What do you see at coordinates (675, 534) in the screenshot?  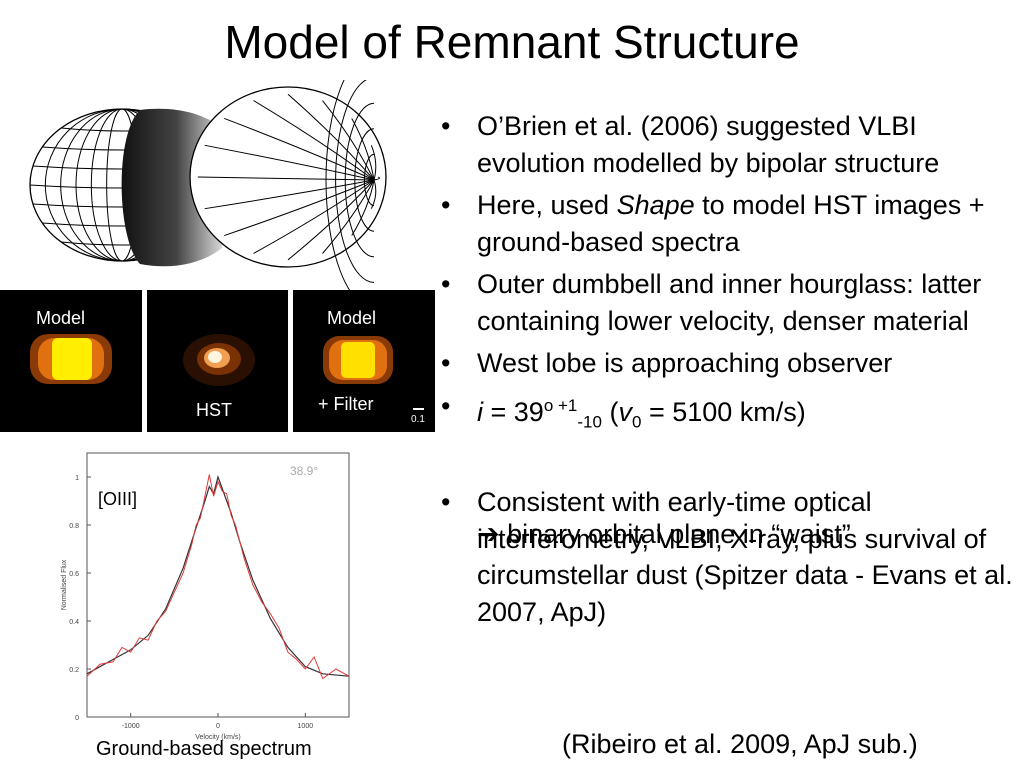 I see `orbital-plane-text: binary orbital plane in “waist”` at bounding box center [675, 534].